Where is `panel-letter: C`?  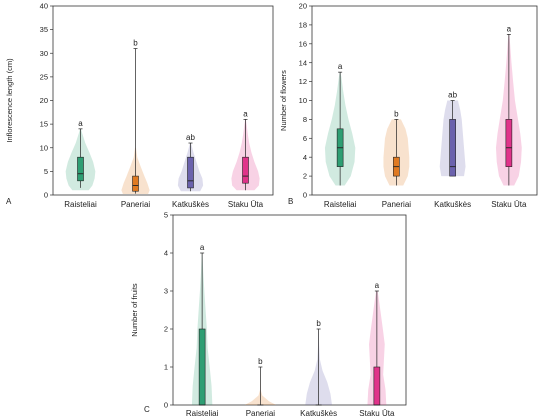
panel-letter: C is located at coordinates (147, 409).